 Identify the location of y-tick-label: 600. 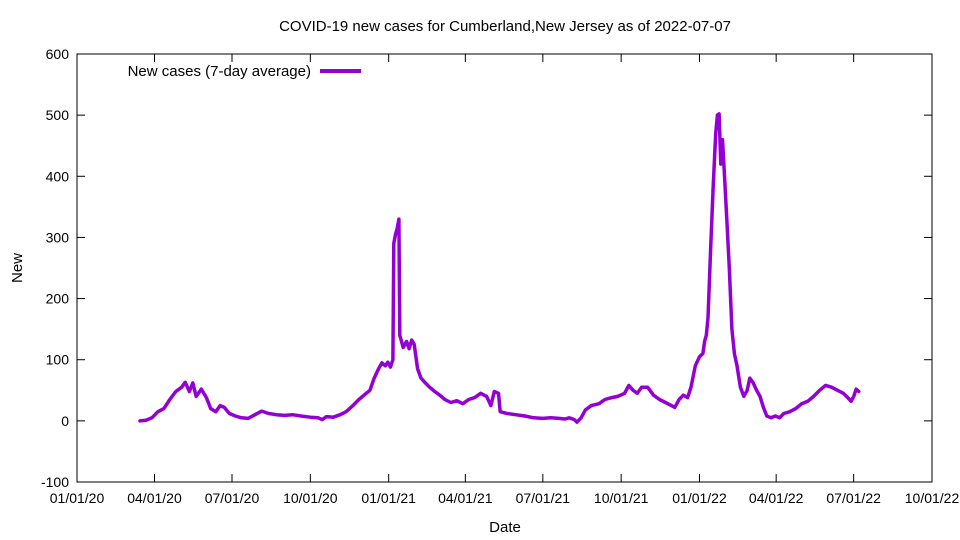
(58, 54).